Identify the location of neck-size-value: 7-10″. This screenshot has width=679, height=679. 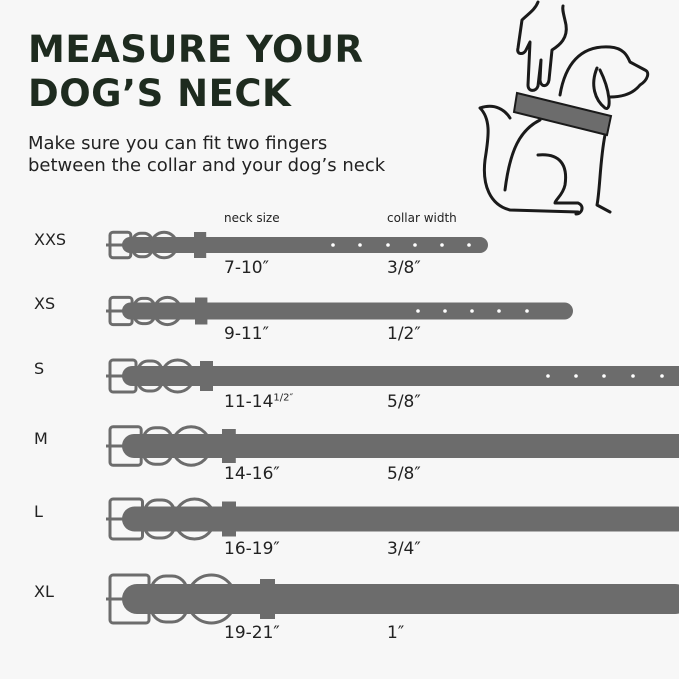
(246, 268).